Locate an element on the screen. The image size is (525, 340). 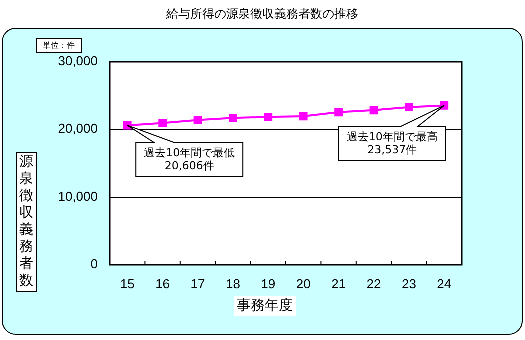
x-axis-title: 事務年度 is located at coordinates (265, 306).